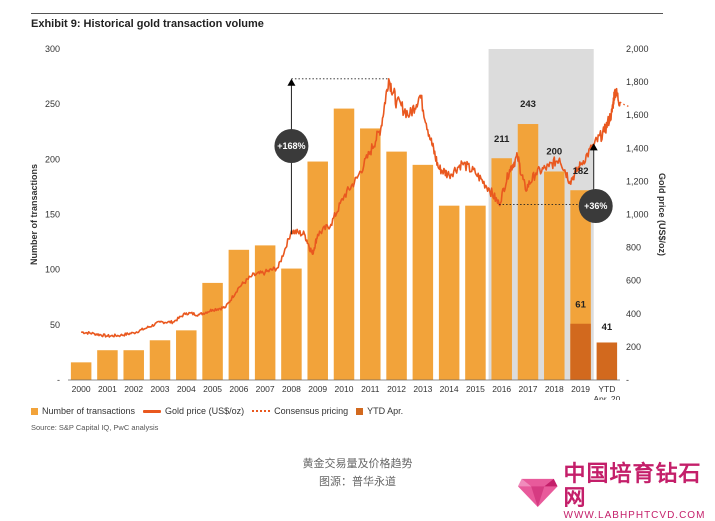 The height and width of the screenshot is (521, 715). I want to click on legend-item-consensus: Consensus pricing, so click(300, 411).